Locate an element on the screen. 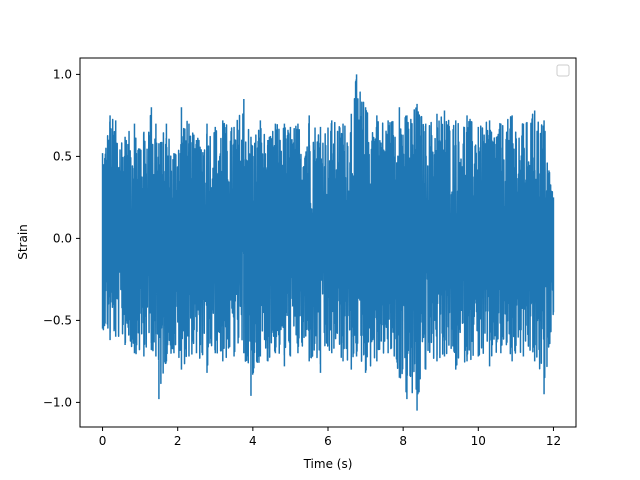 Image resolution: width=640 pixels, height=480 pixels. y-tick-label: 0.5 is located at coordinates (62, 156).